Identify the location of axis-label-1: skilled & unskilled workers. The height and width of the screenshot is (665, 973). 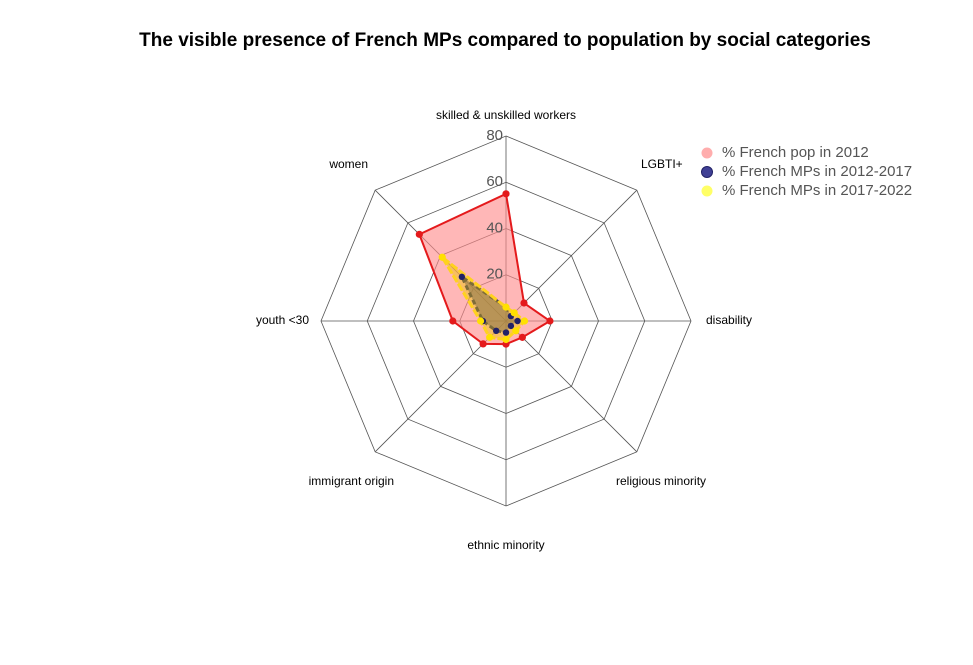
(506, 115).